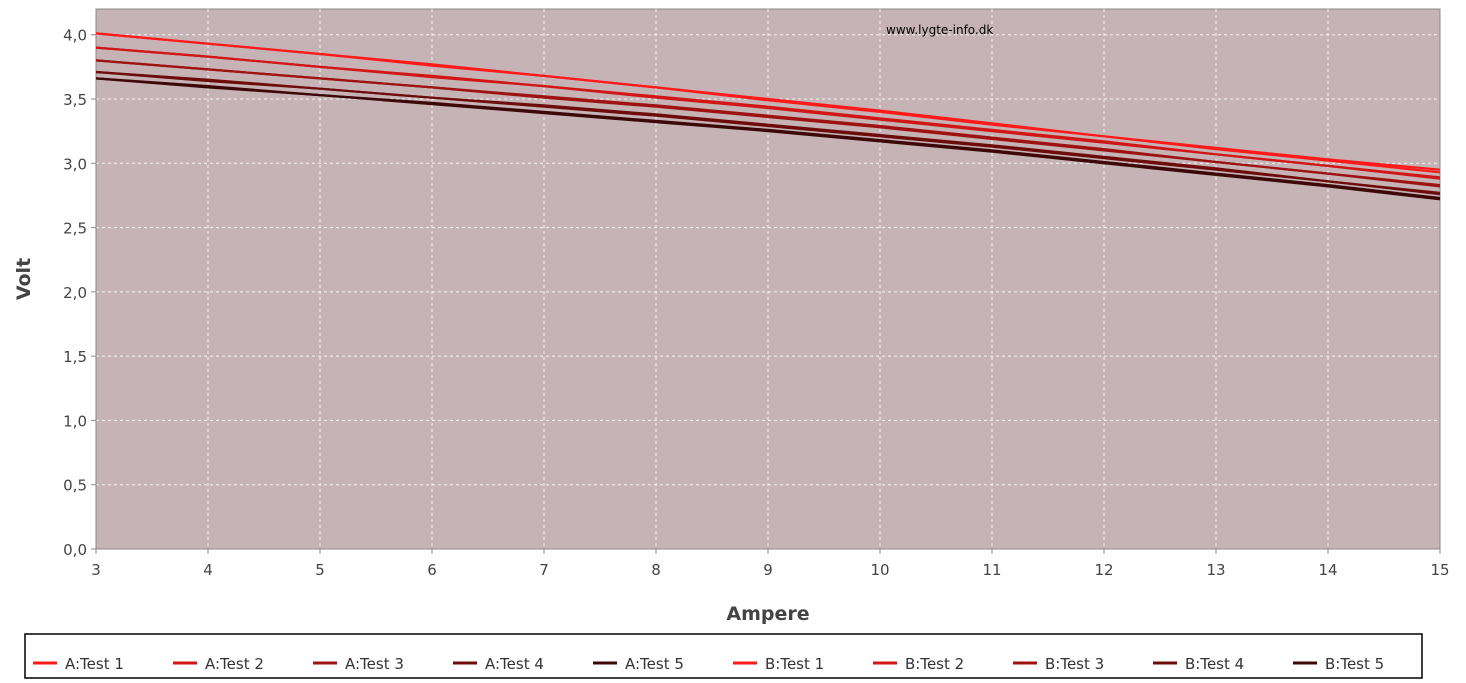 The width and height of the screenshot is (1466, 683). I want to click on legend-label: B:Test 1, so click(794, 664).